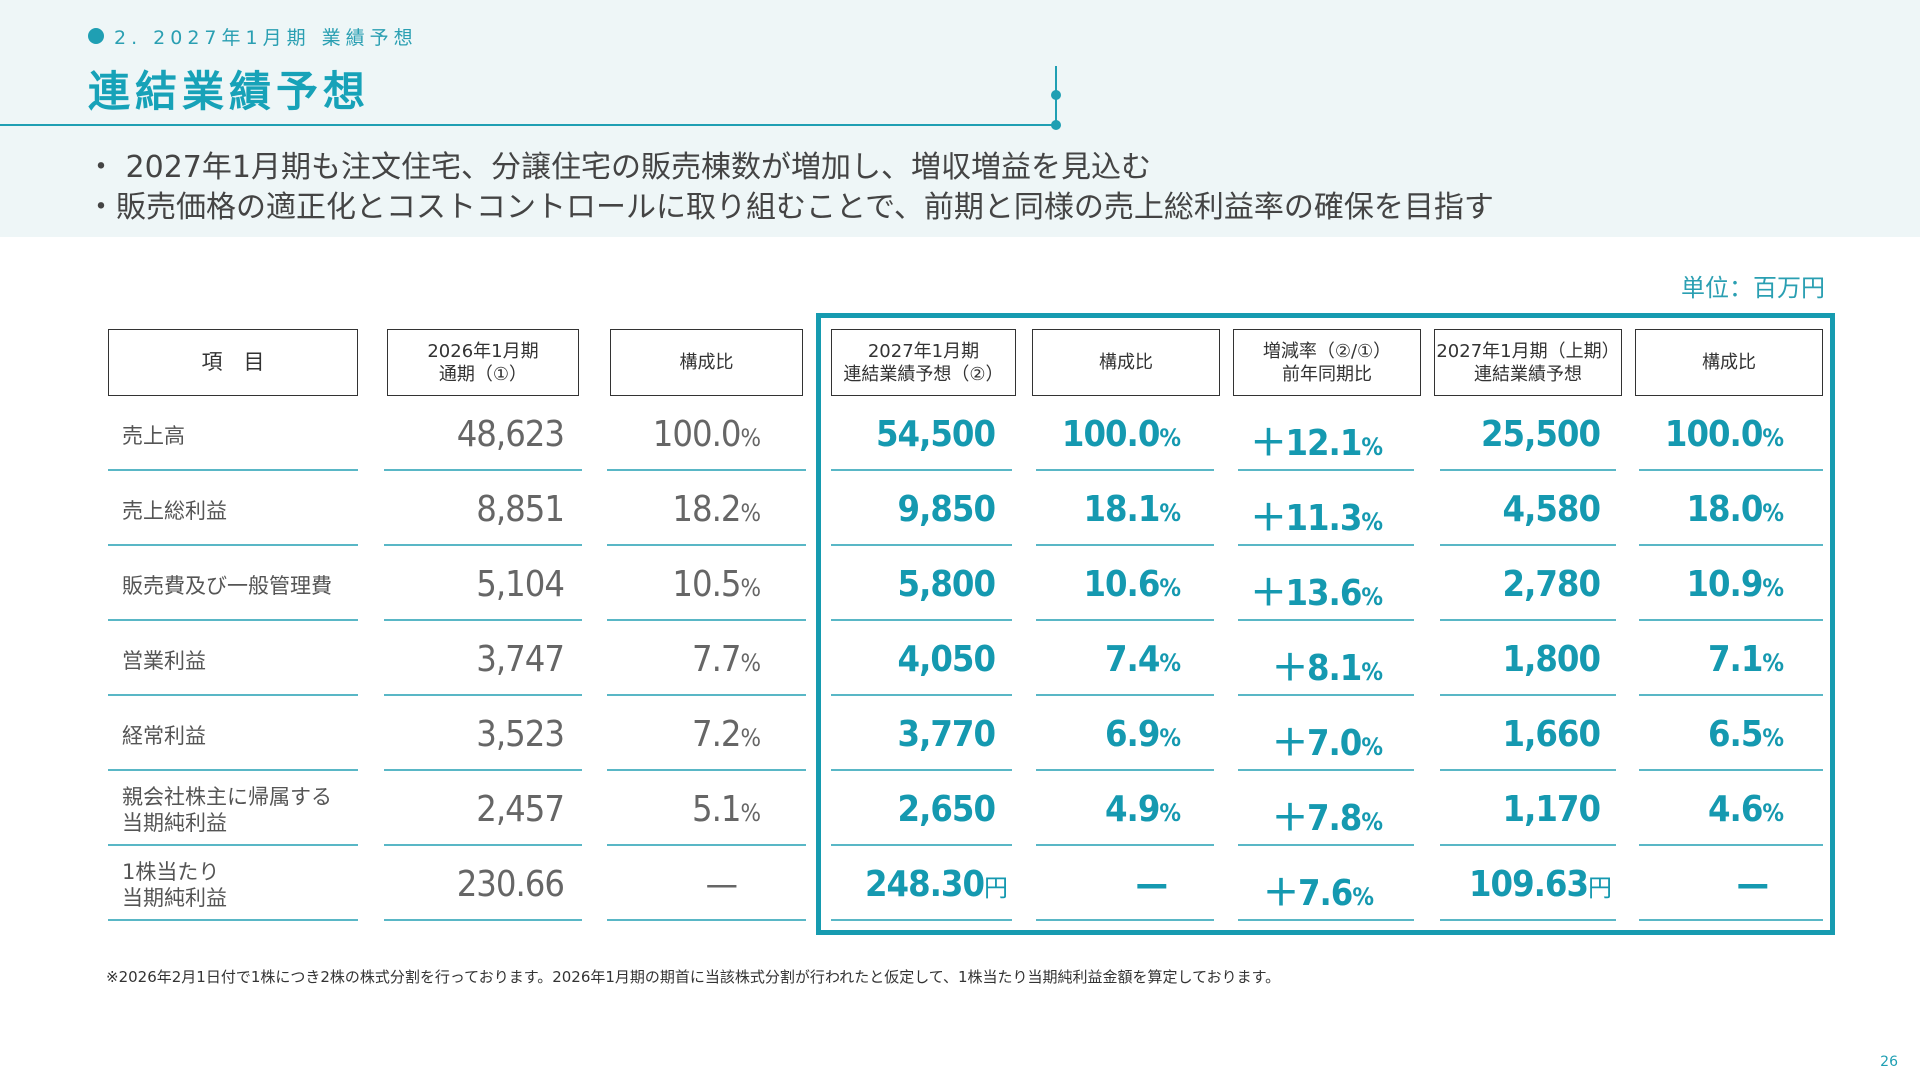  What do you see at coordinates (1316, 443) in the screenshot?
I see `growth-value: ＋12.1%` at bounding box center [1316, 443].